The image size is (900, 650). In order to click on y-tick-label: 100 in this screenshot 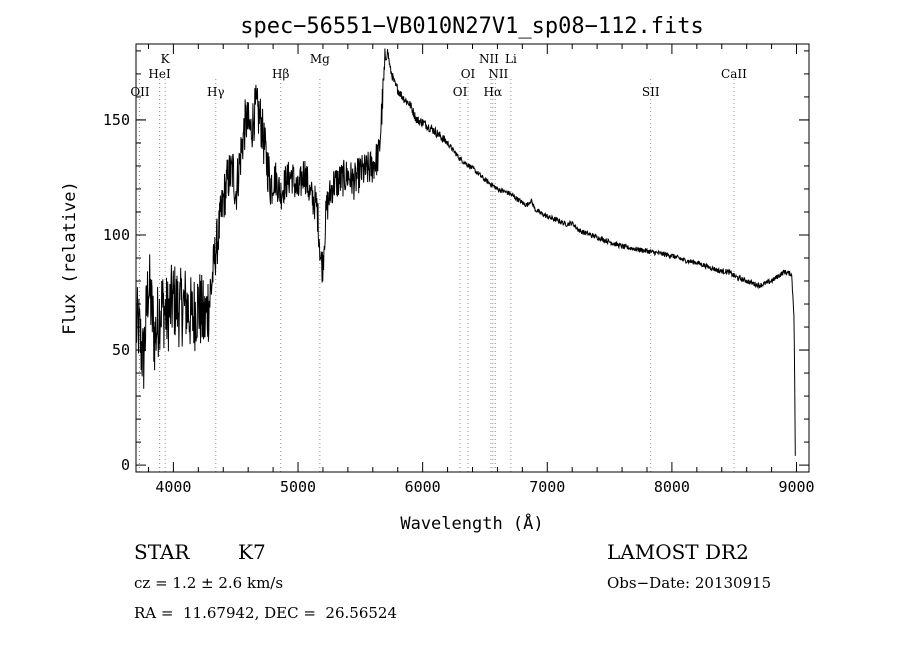, I will do `click(116, 235)`.